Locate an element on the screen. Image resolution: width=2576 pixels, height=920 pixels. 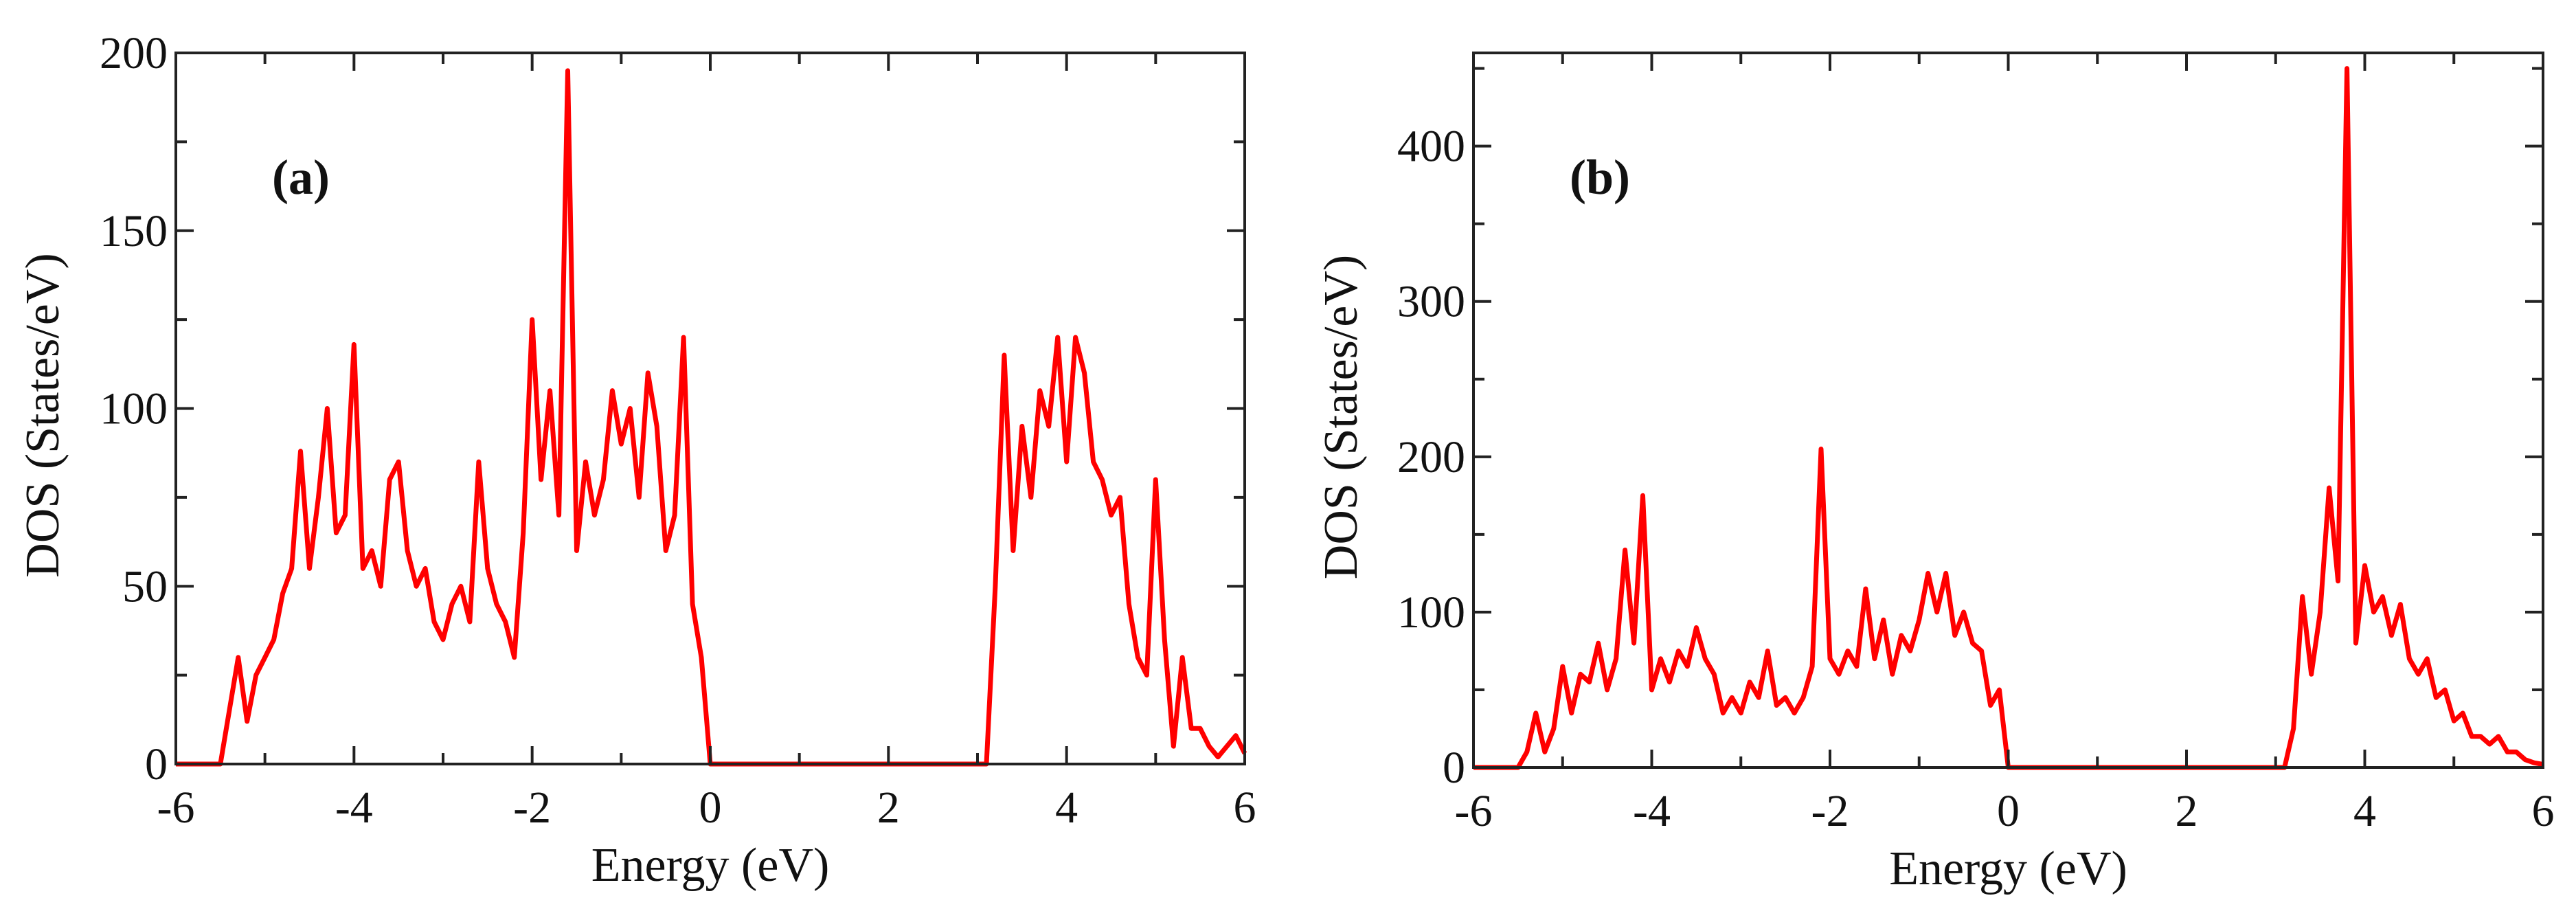
panel-label: (b) is located at coordinates (1600, 177).